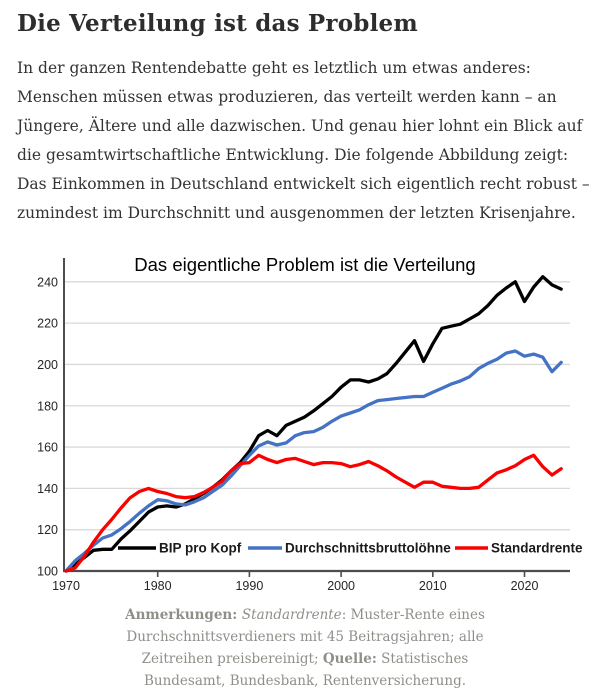  What do you see at coordinates (47, 365) in the screenshot?
I see `y-tick-label: 200` at bounding box center [47, 365].